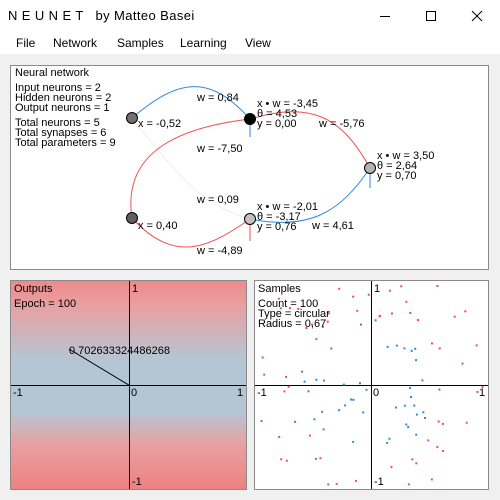 The width and height of the screenshot is (500, 500). Describe the element at coordinates (288, 304) in the screenshot. I see `samples-count: Count = 100` at that location.